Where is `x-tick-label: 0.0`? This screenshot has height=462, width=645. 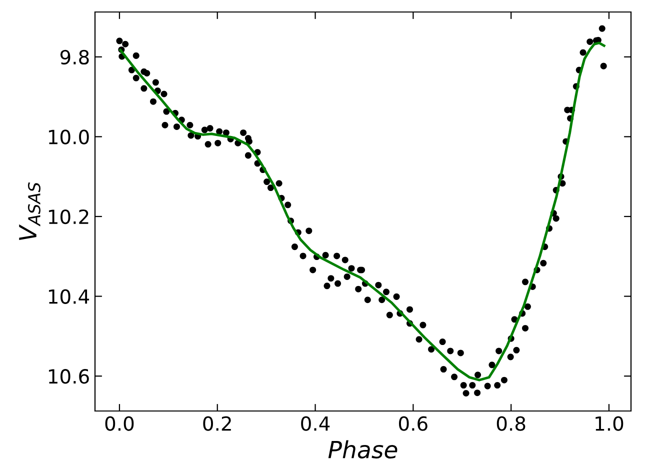 x-tick-label: 0.0 is located at coordinates (119, 423).